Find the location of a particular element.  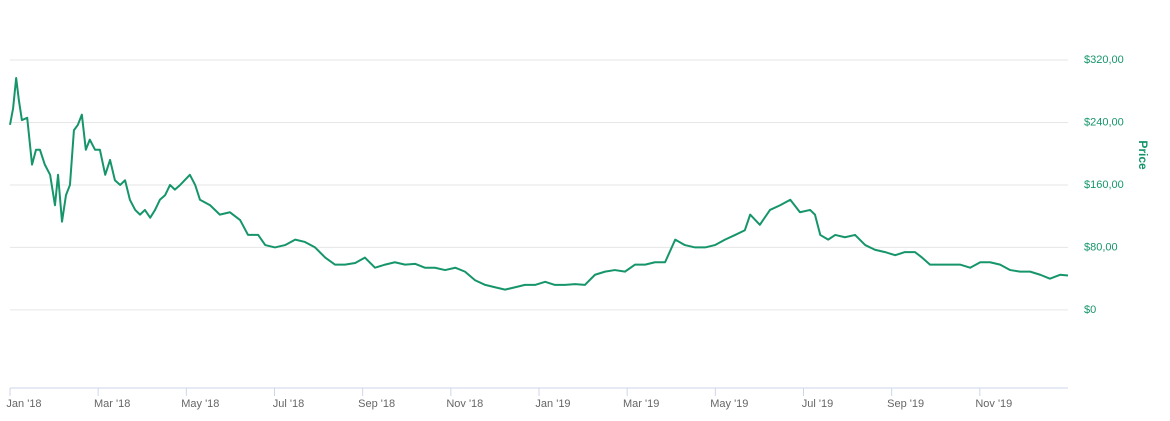

y-tick-label: $240,00 is located at coordinates (1104, 122).